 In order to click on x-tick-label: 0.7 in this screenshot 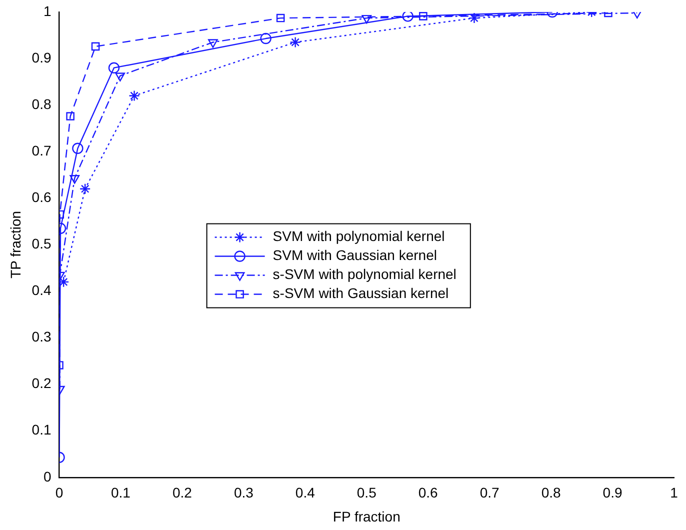, I will do `click(490, 492)`.